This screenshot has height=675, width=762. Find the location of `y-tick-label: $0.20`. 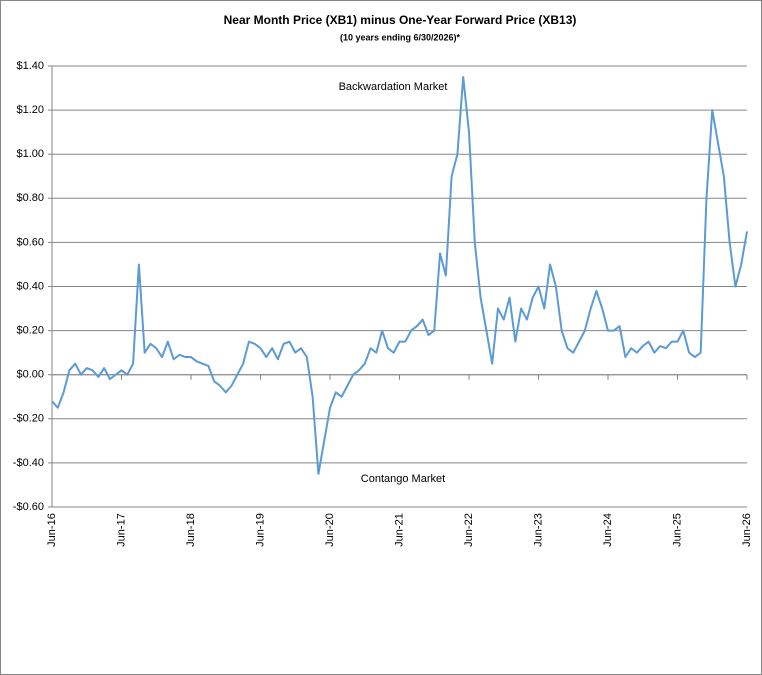

y-tick-label: $0.20 is located at coordinates (30, 331).